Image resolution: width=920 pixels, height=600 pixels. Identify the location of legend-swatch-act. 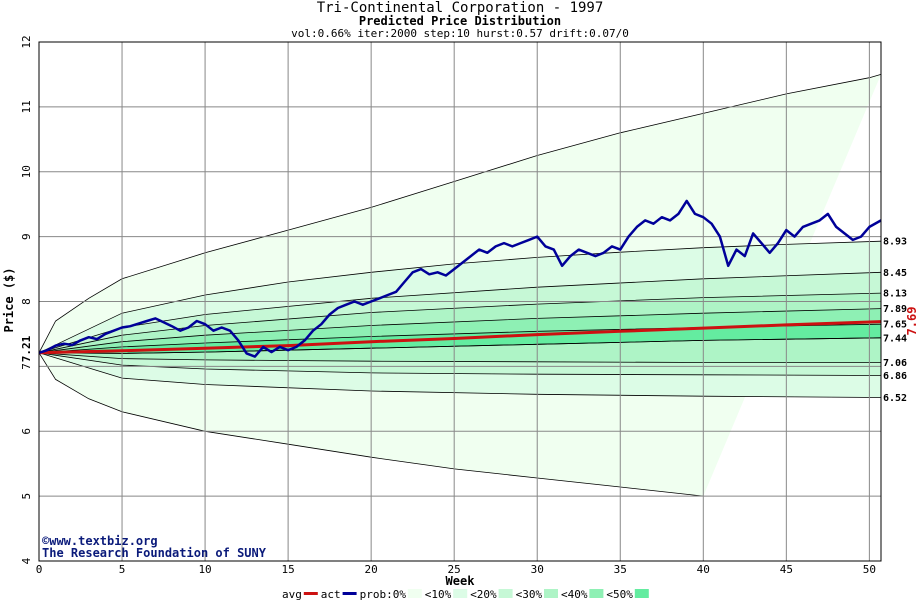
(349, 593).